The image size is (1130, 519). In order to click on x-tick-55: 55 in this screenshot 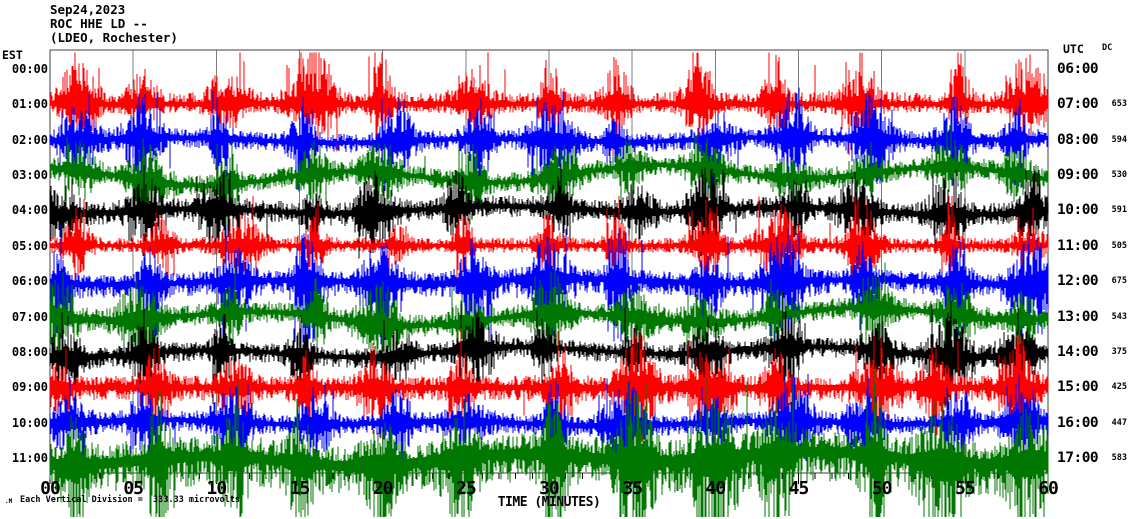, I will do `click(965, 488)`.